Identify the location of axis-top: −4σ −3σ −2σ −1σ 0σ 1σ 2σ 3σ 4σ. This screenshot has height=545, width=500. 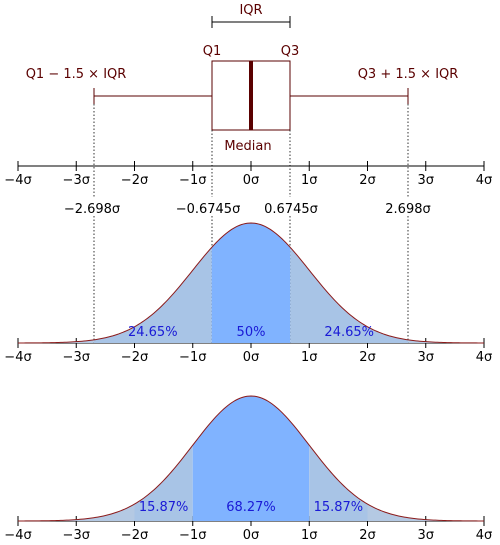
(248, 174).